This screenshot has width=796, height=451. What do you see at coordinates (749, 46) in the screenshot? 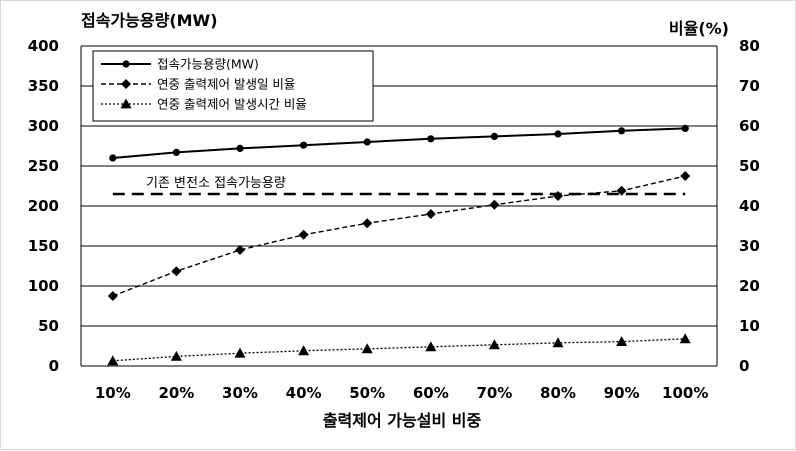
I see `y2-tick-label: 80` at bounding box center [749, 46].